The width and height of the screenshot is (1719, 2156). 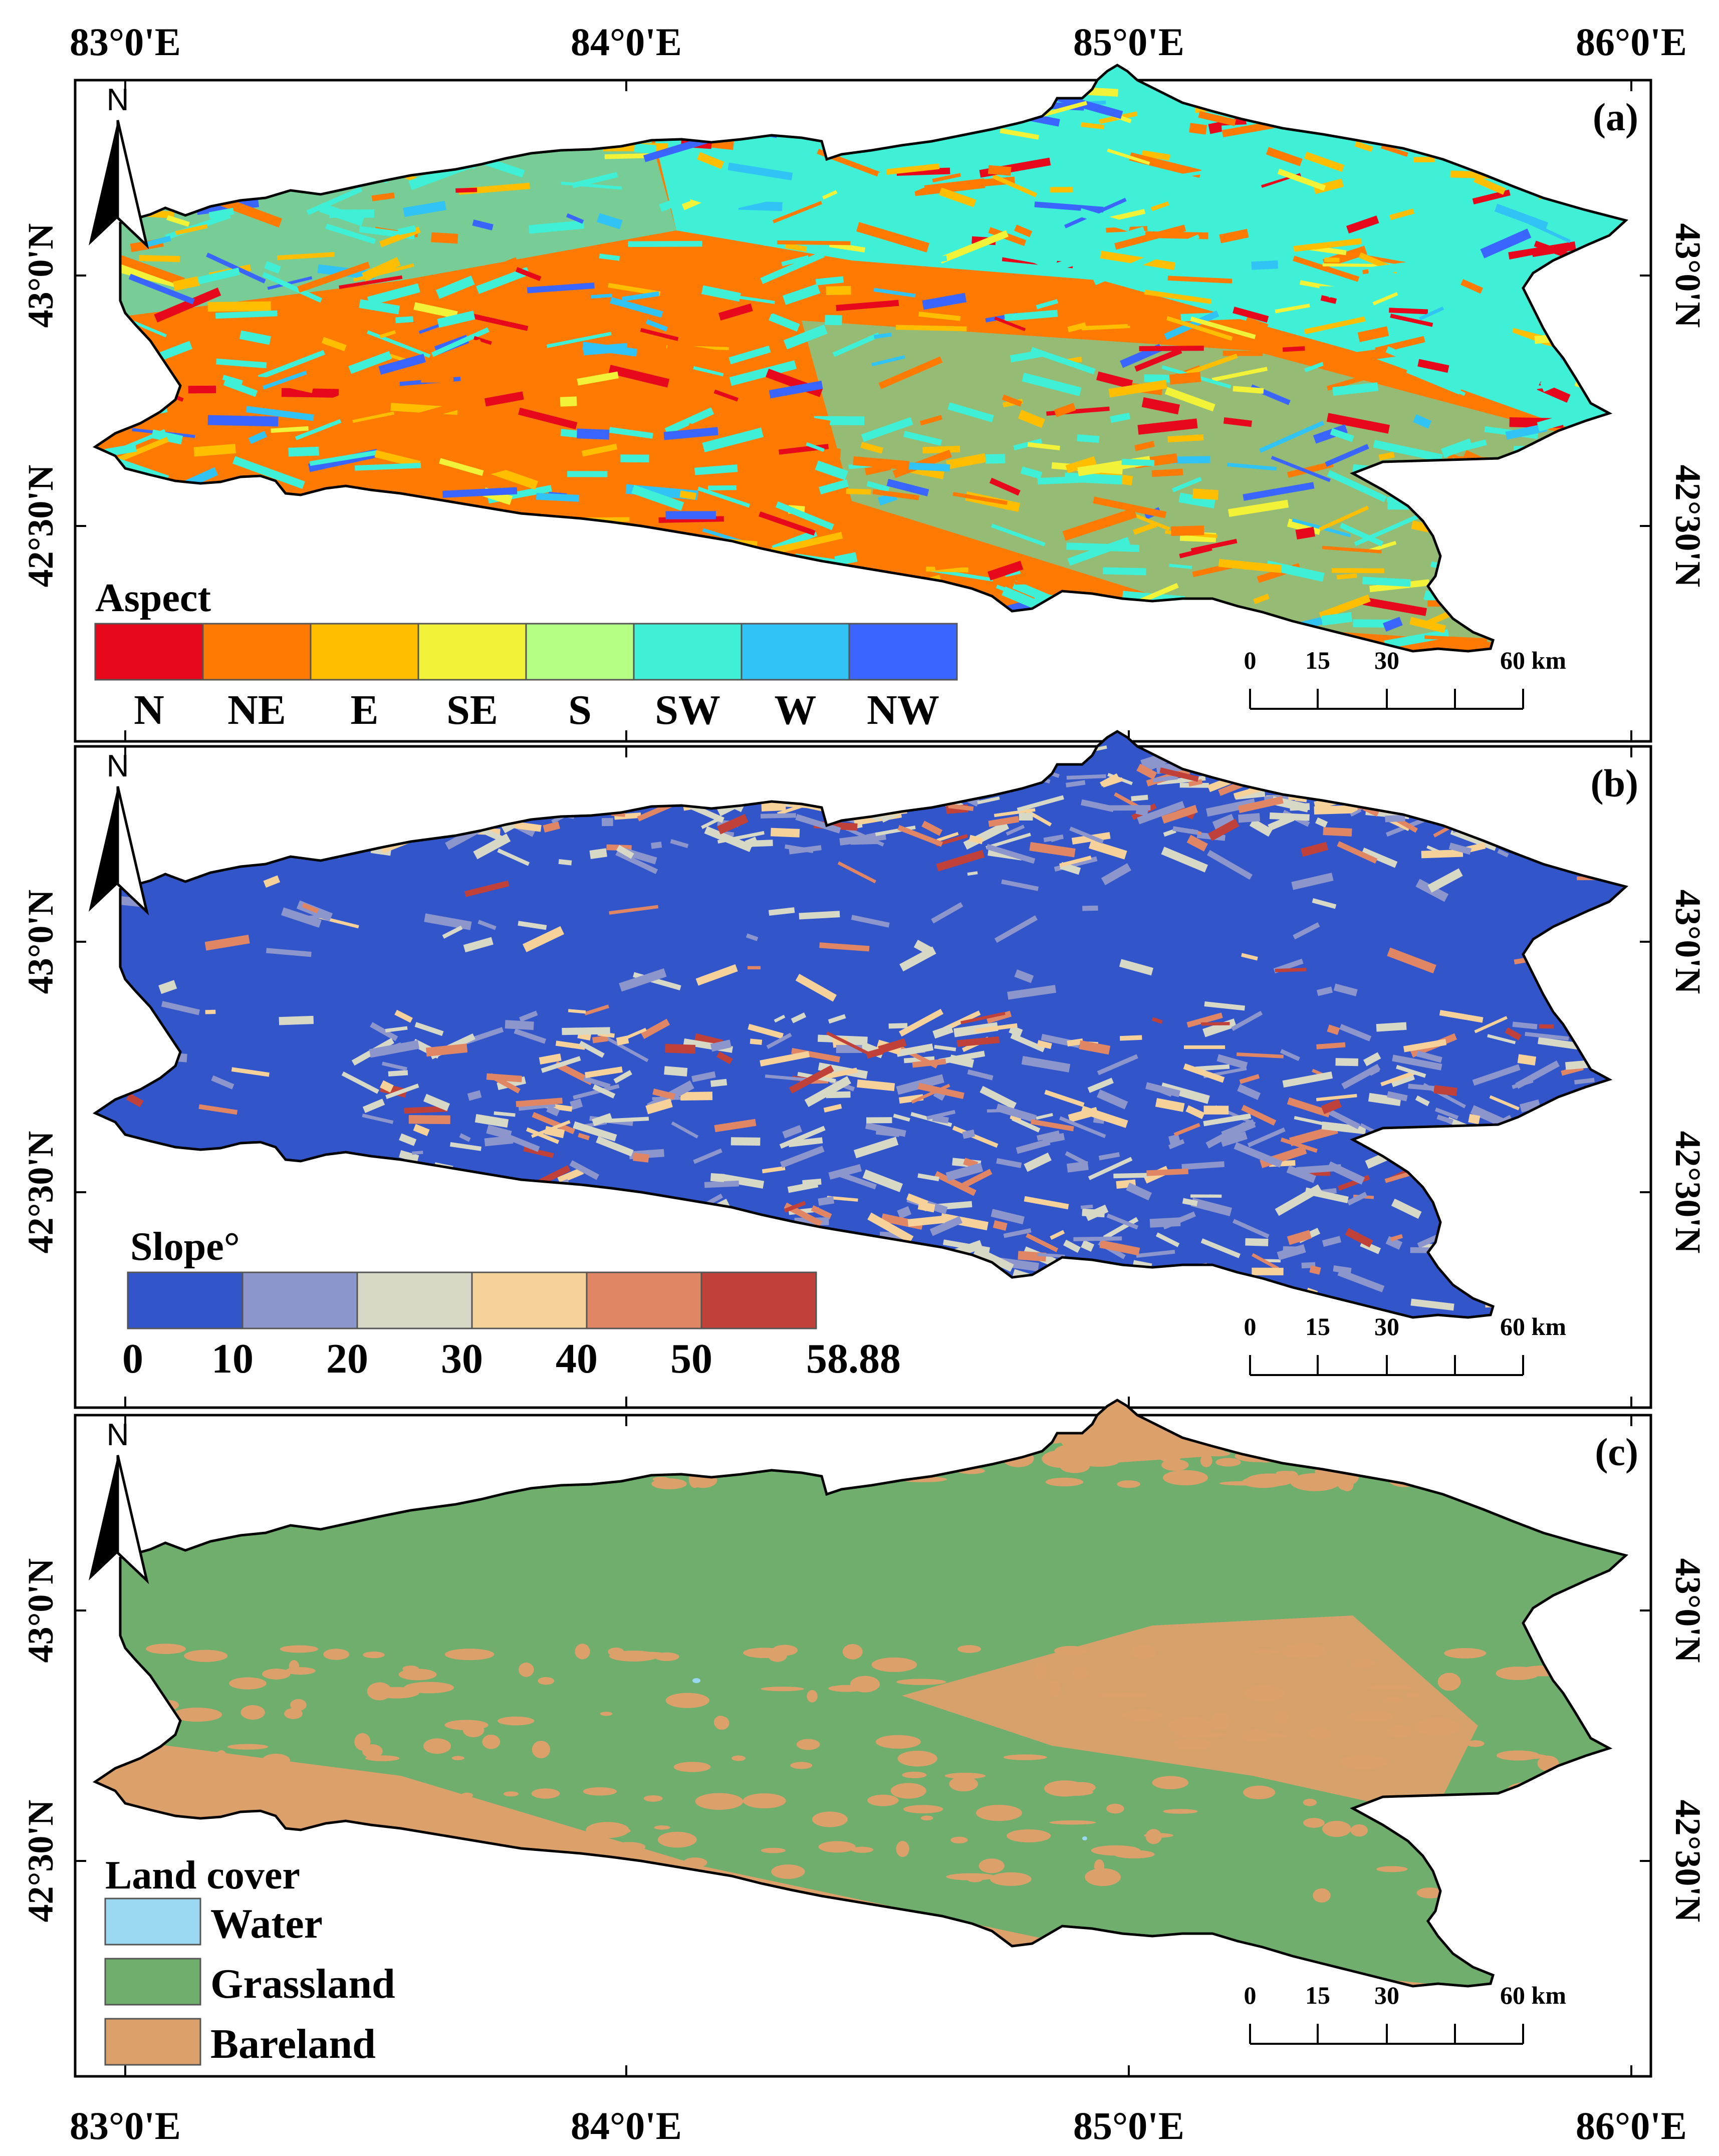 I want to click on legend-title: Land cover, so click(x=202, y=1875).